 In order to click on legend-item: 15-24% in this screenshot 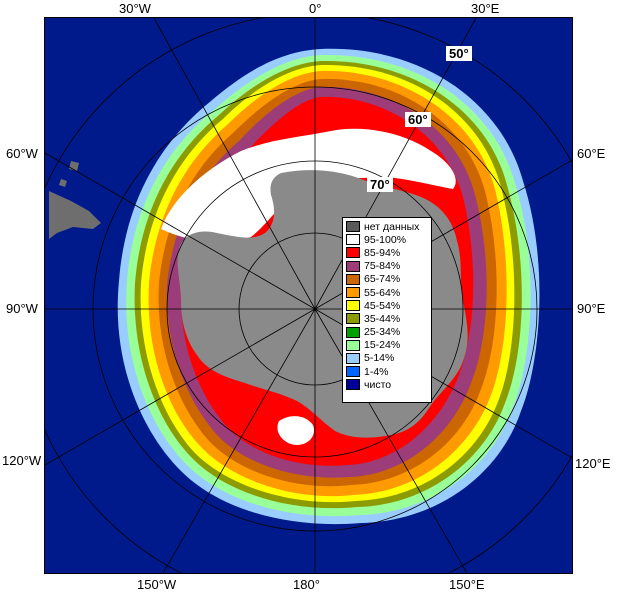, I will do `click(387, 345)`.